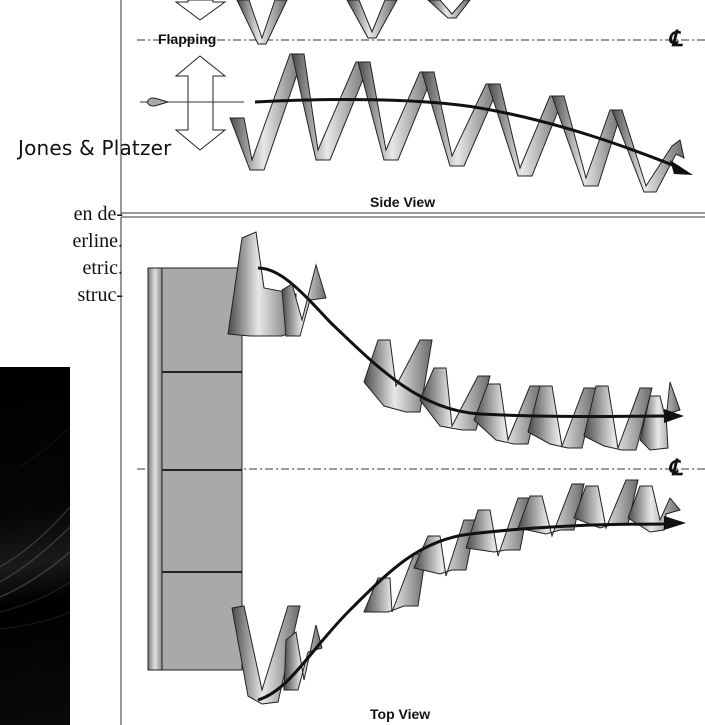 The width and height of the screenshot is (705, 725). I want to click on photo-crop, so click(35, 546).